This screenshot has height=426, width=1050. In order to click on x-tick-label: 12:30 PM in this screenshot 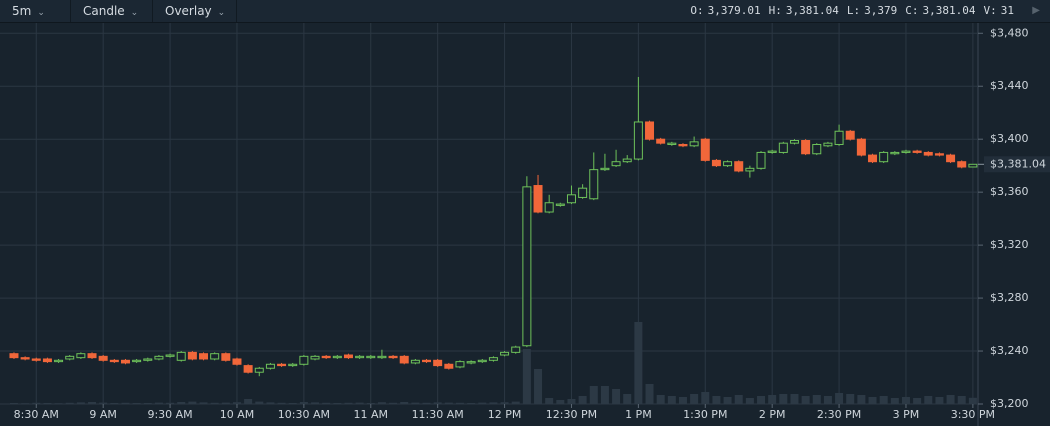, I will do `click(571, 414)`.